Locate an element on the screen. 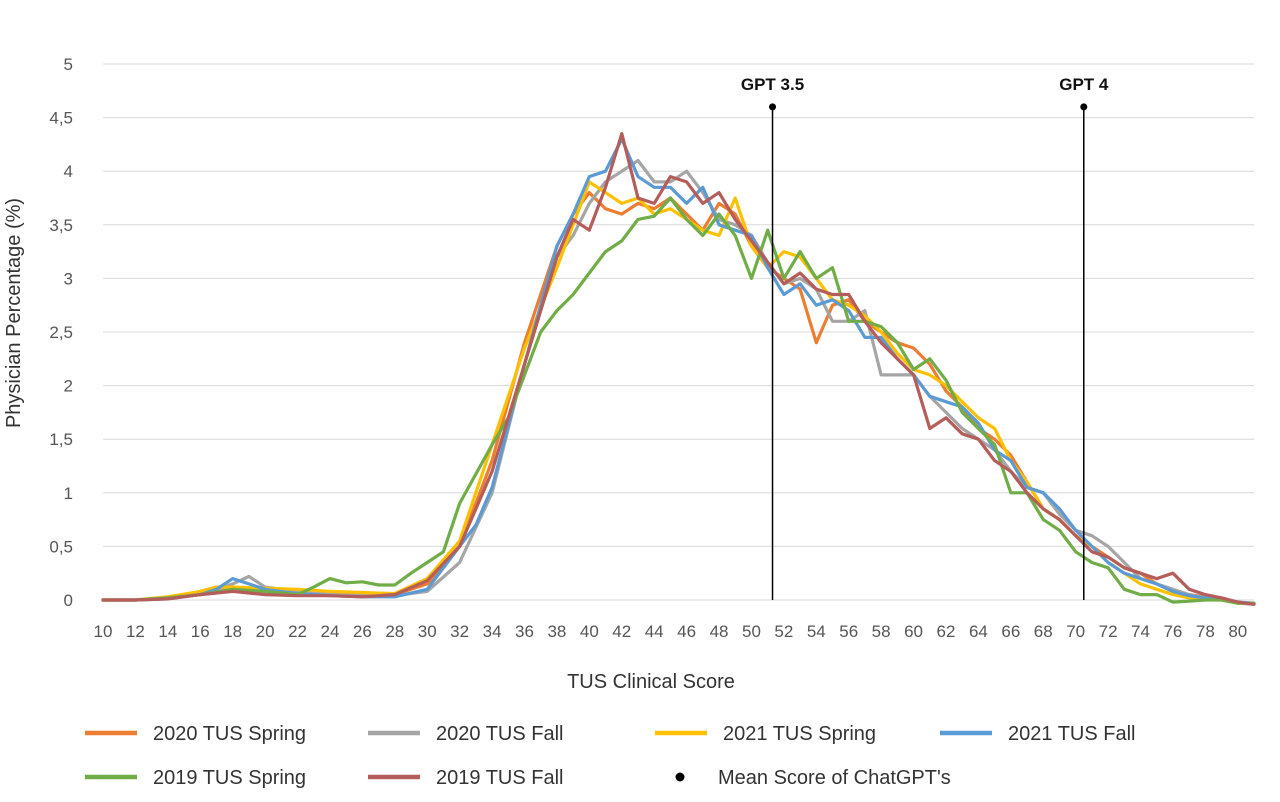  x-tick-label: 18 is located at coordinates (232, 631).